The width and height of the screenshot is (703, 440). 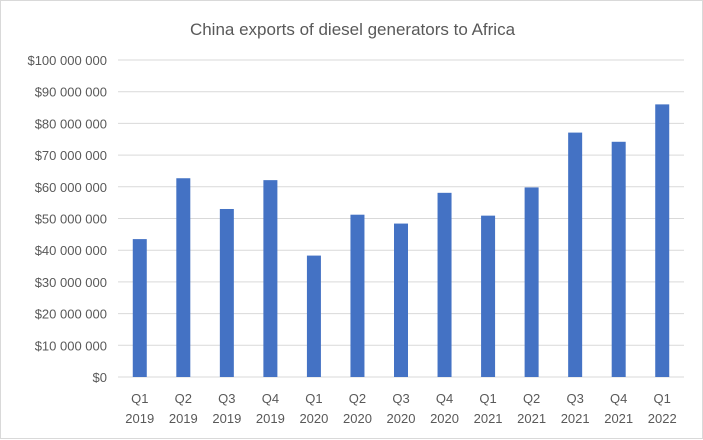 I want to click on x-tick-label: Q1 2022, so click(x=662, y=408).